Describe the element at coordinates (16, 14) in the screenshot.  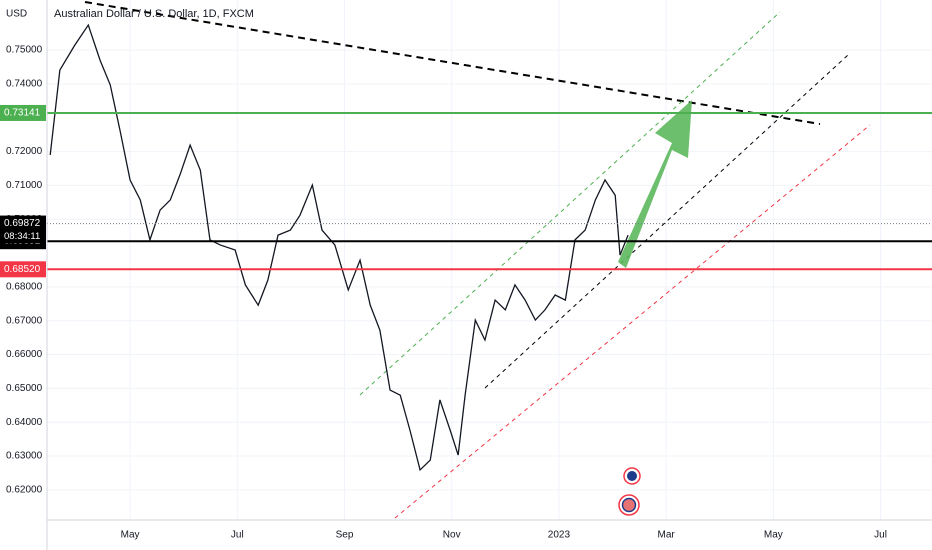
I see `y-unit: USD` at that location.